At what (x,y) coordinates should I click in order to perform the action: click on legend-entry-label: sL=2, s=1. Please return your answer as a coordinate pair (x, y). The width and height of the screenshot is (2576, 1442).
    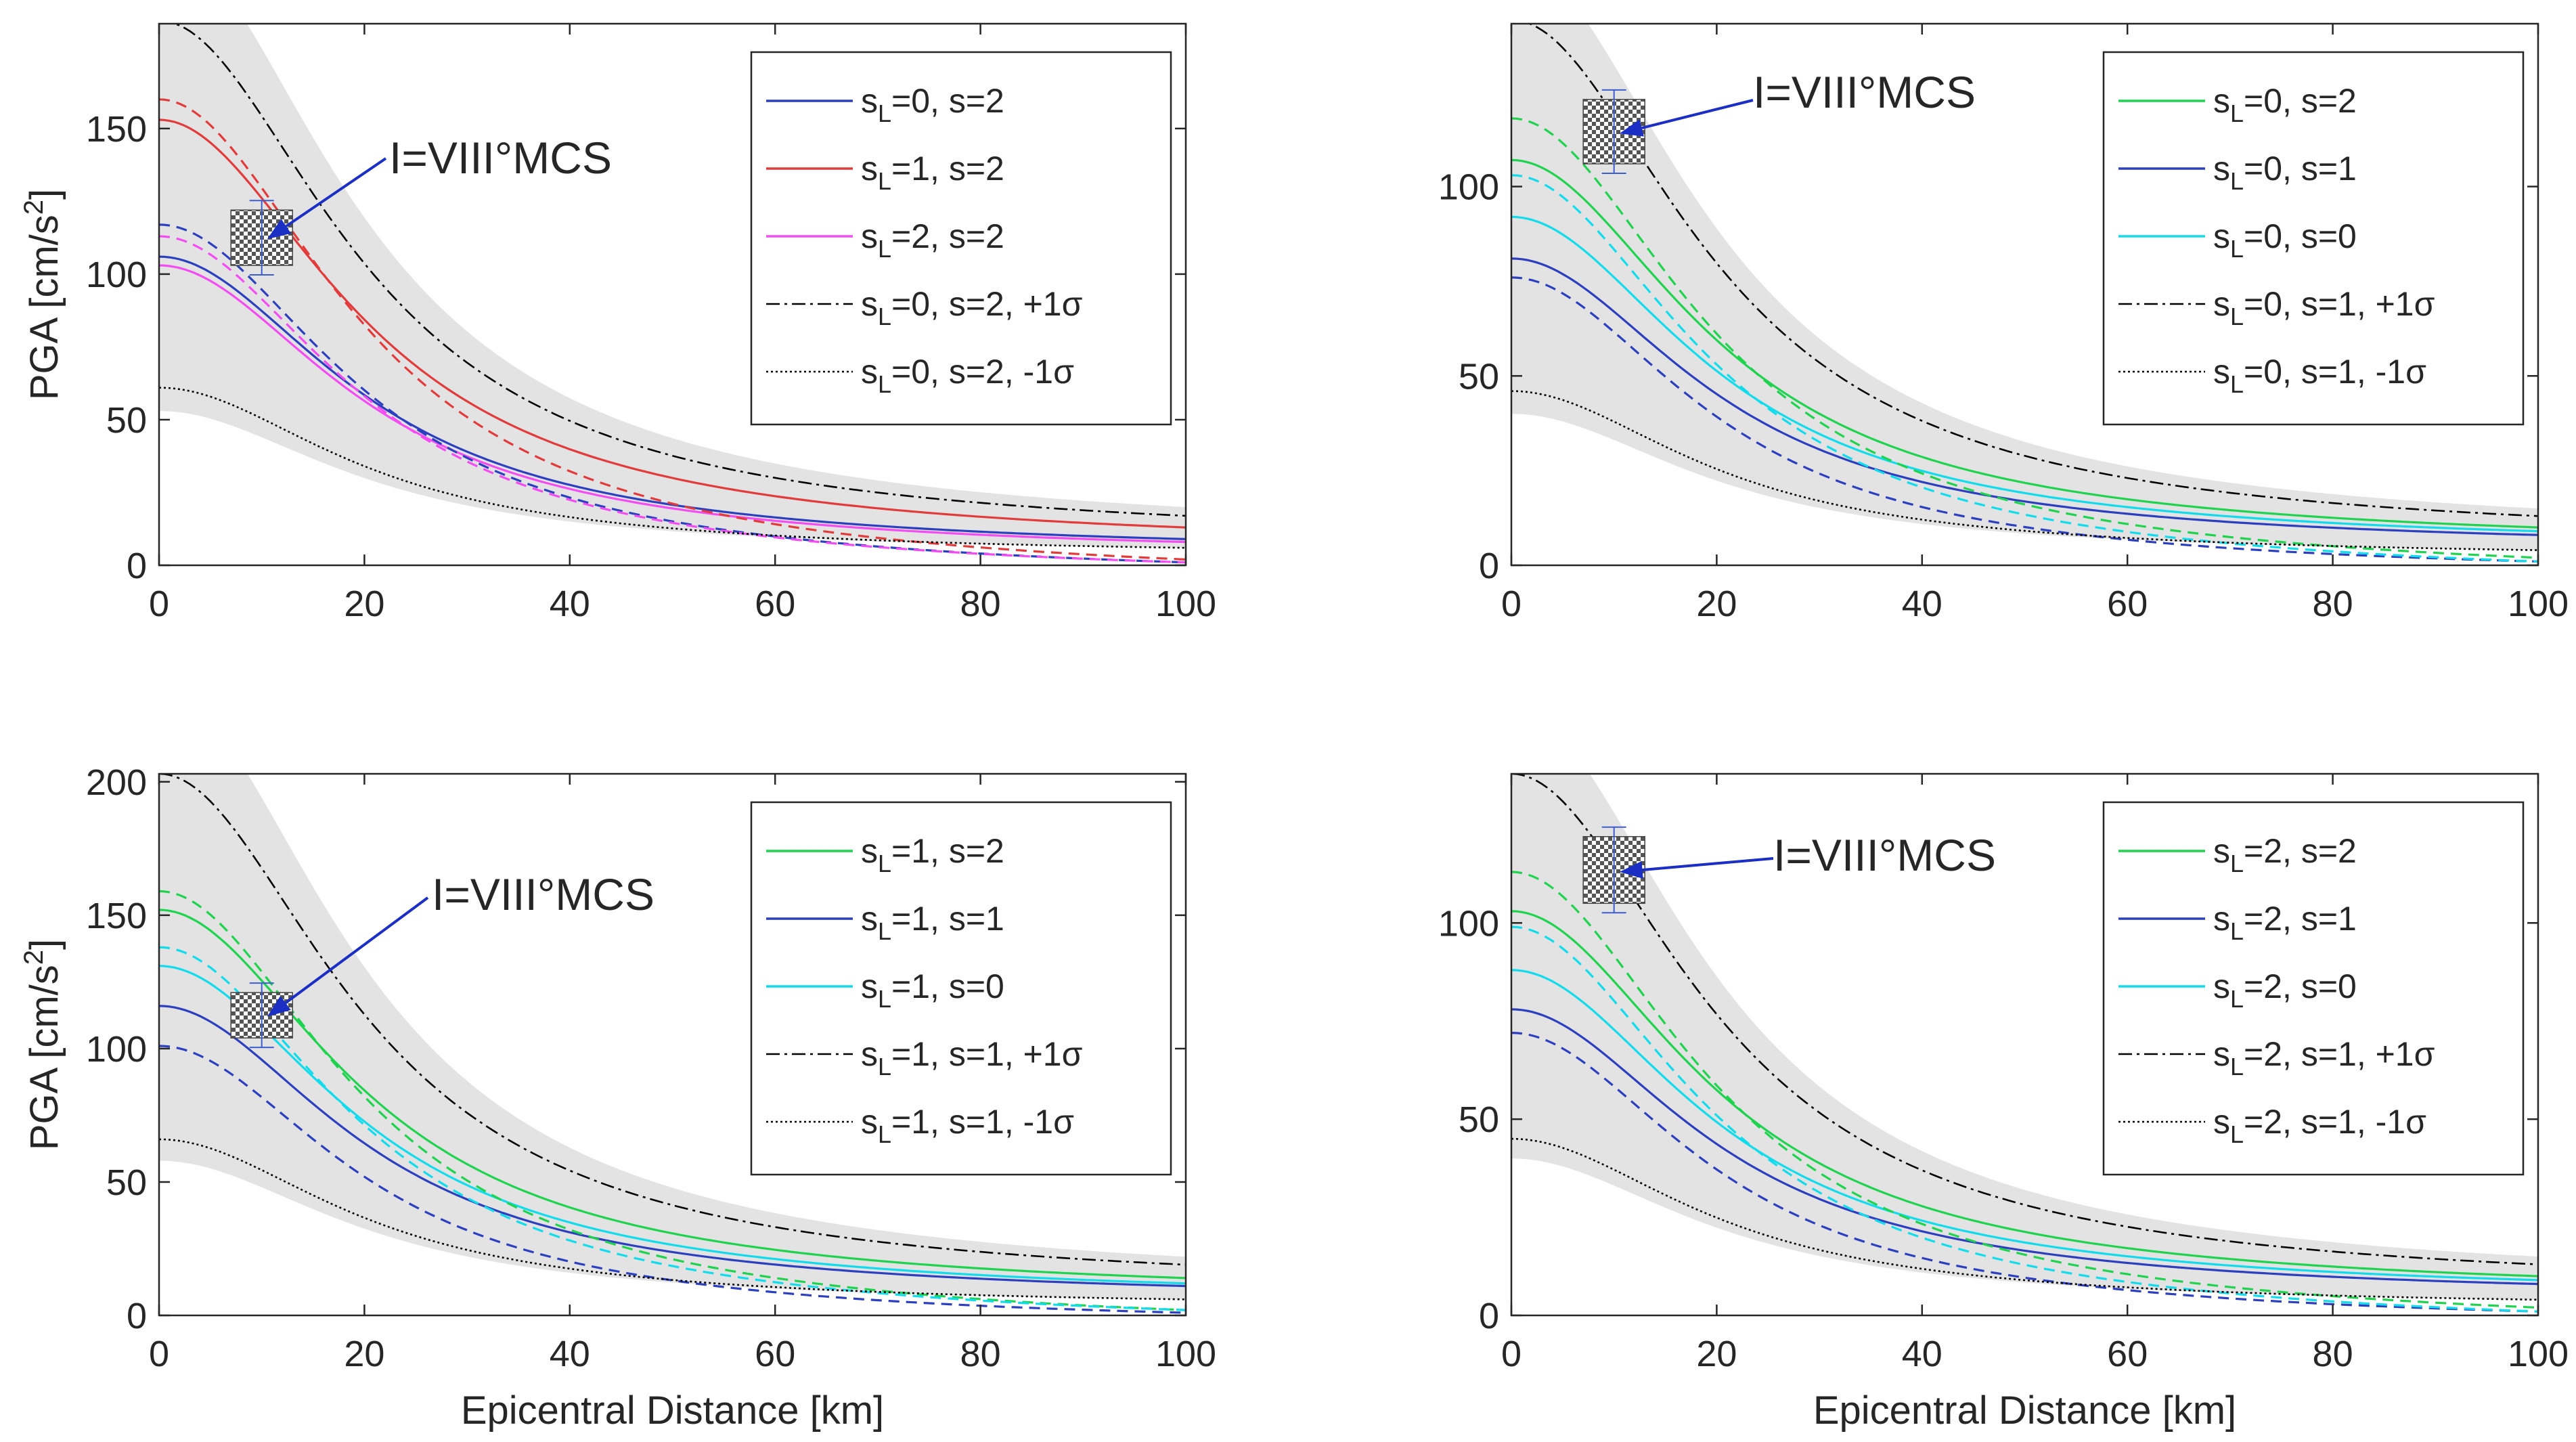
    Looking at the image, I should click on (2285, 922).